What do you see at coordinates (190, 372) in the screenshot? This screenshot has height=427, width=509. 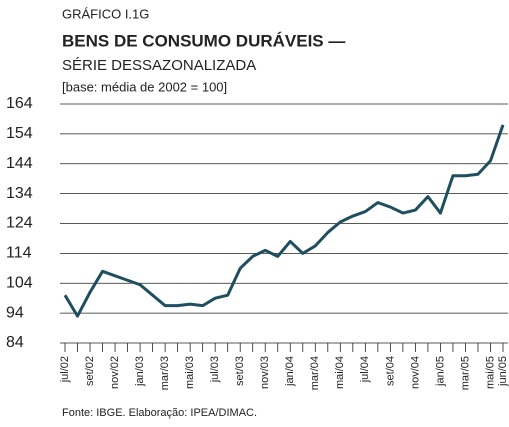 I see `x-tick-label: mai/03` at bounding box center [190, 372].